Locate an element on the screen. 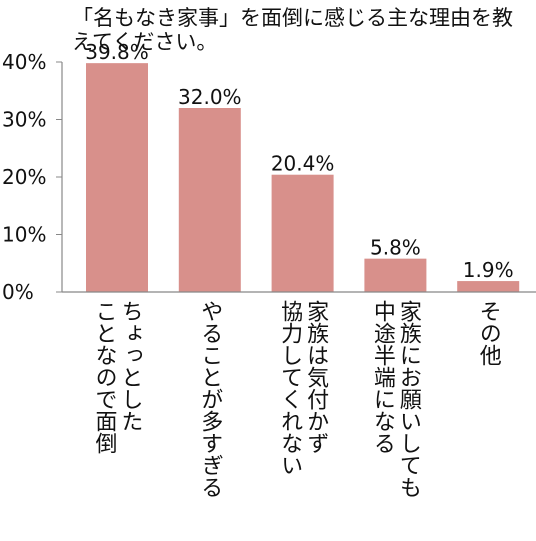 Image resolution: width=536 pixels, height=541 pixels. category-label-2-0: 家族は気付かず is located at coordinates (316, 377).